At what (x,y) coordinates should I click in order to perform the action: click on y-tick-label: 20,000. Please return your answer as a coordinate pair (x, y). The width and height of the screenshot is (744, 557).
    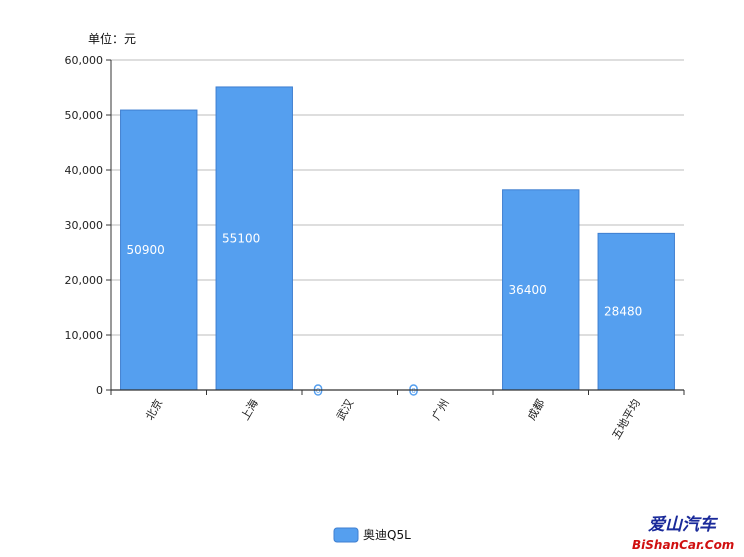
    Looking at the image, I should click on (84, 280).